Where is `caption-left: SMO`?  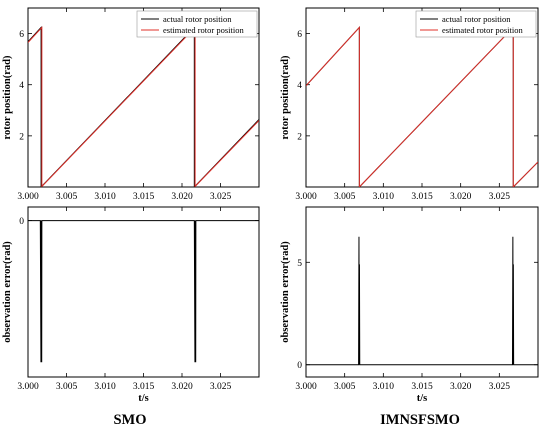 caption-left: SMO is located at coordinates (129, 420).